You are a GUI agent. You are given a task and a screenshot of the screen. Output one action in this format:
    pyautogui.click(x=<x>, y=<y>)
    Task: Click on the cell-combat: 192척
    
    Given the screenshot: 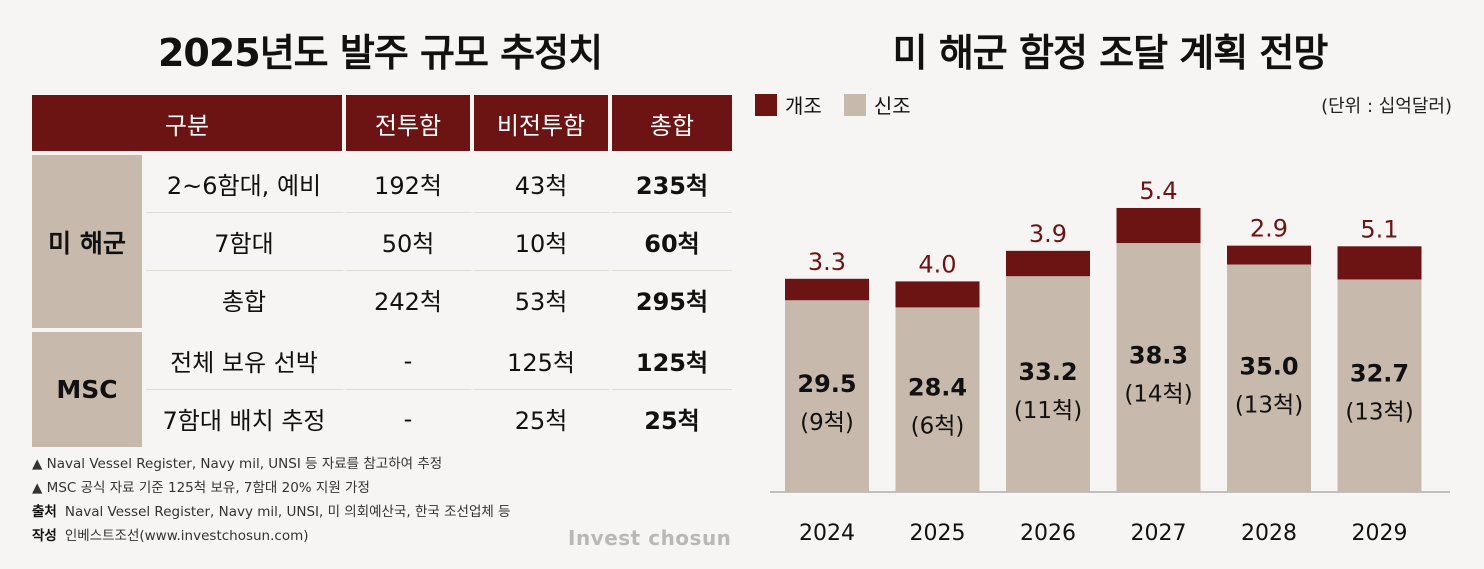 What is the action you would take?
    pyautogui.click(x=410, y=181)
    